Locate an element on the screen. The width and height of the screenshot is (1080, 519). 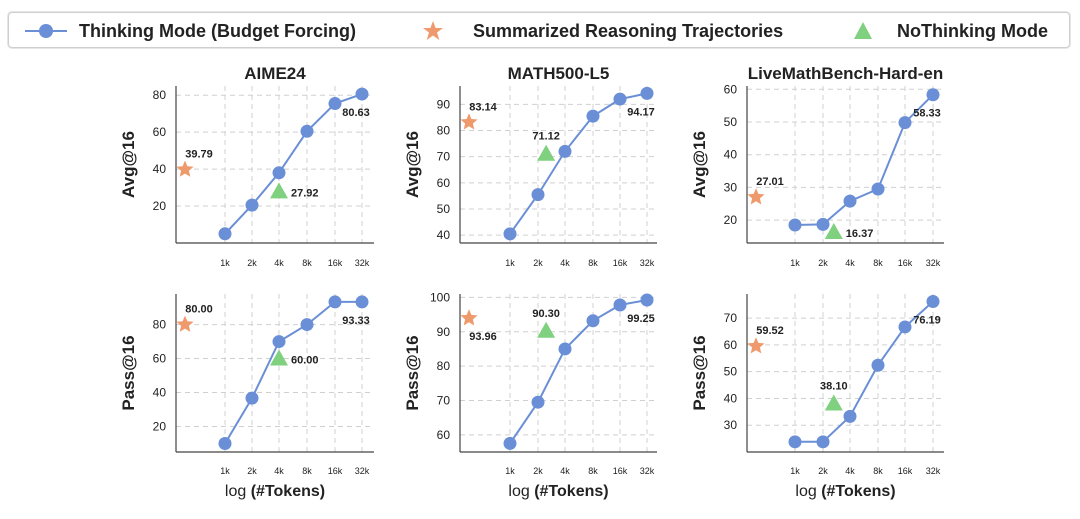
math500-avg-nothinking-triangle is located at coordinates (546, 152).